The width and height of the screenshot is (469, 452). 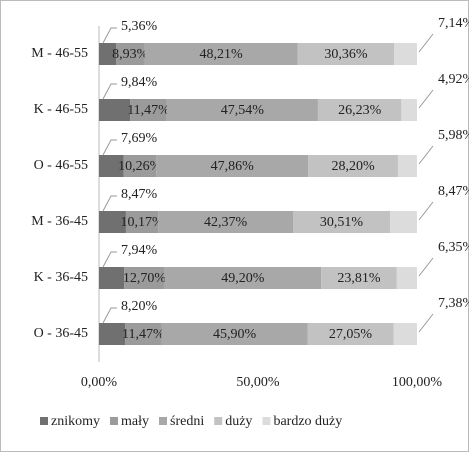 What do you see at coordinates (417, 382) in the screenshot?
I see `x-tick-label: 100,00%` at bounding box center [417, 382].